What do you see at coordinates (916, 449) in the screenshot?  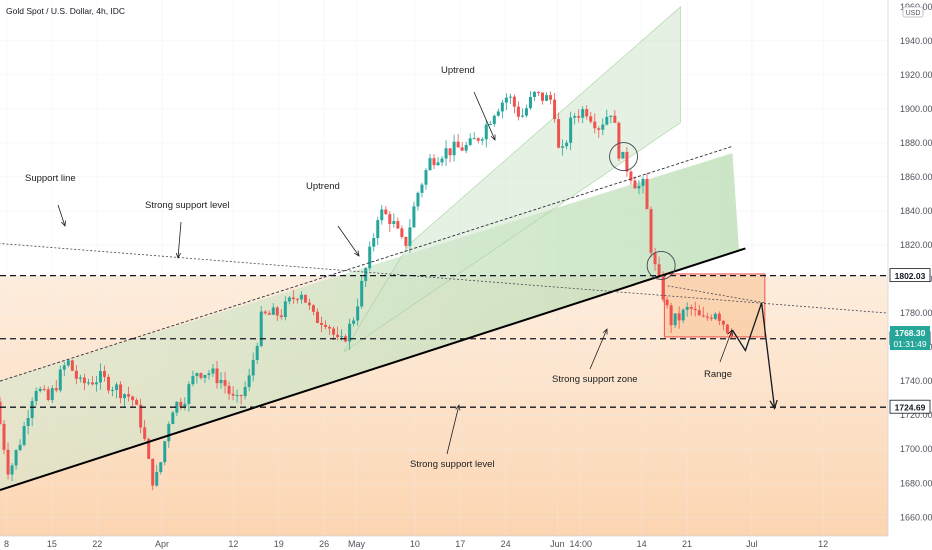 I see `y-tick-label: 1700.00` at bounding box center [916, 449].